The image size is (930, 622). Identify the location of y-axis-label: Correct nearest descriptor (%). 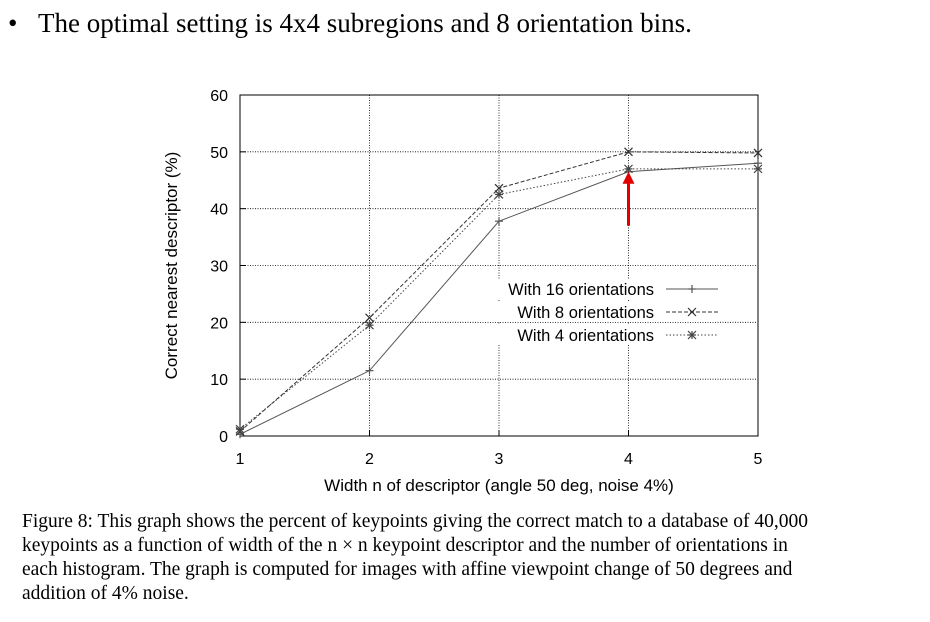
(171, 266).